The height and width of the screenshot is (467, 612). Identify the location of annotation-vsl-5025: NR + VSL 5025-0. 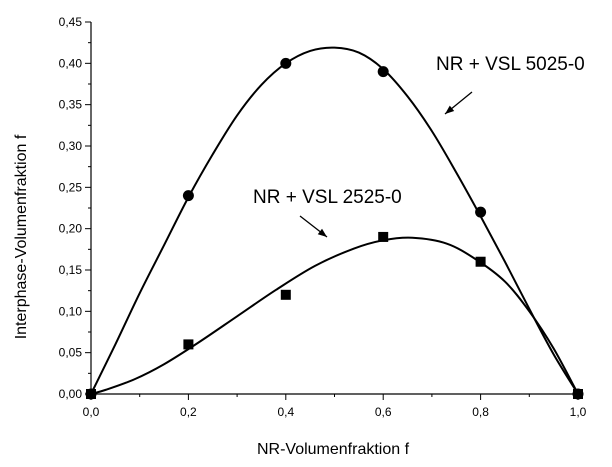
(510, 64).